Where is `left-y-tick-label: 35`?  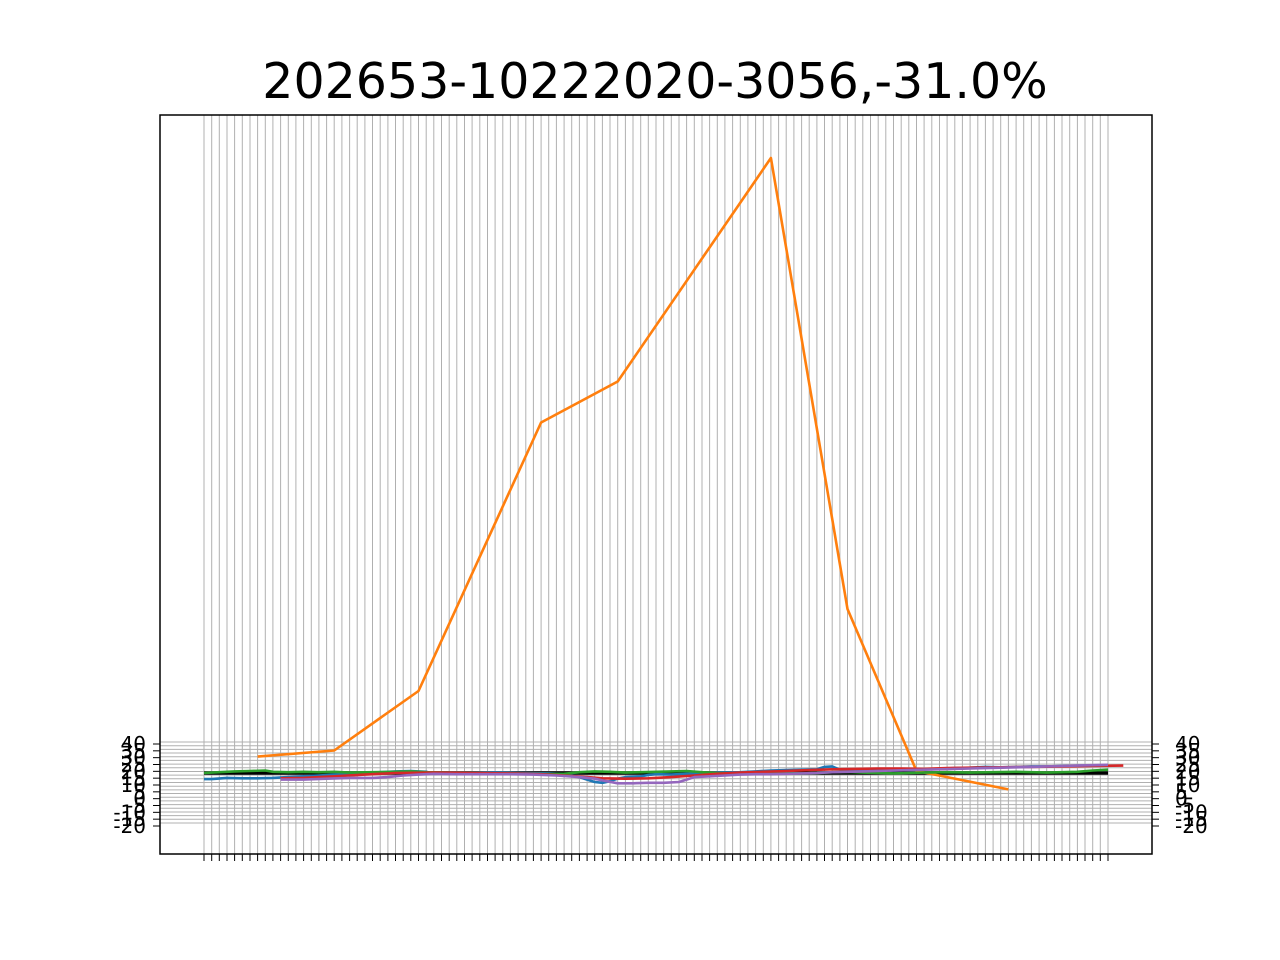
left-y-tick-label: 35 is located at coordinates (133, 751).